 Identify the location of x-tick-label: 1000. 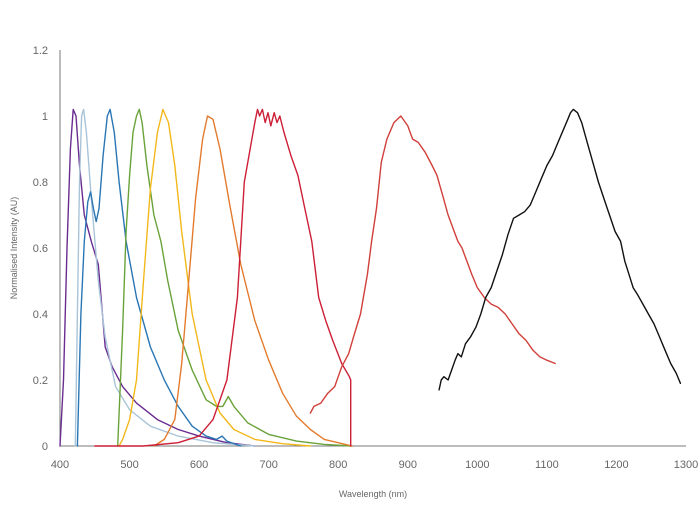
(477, 465).